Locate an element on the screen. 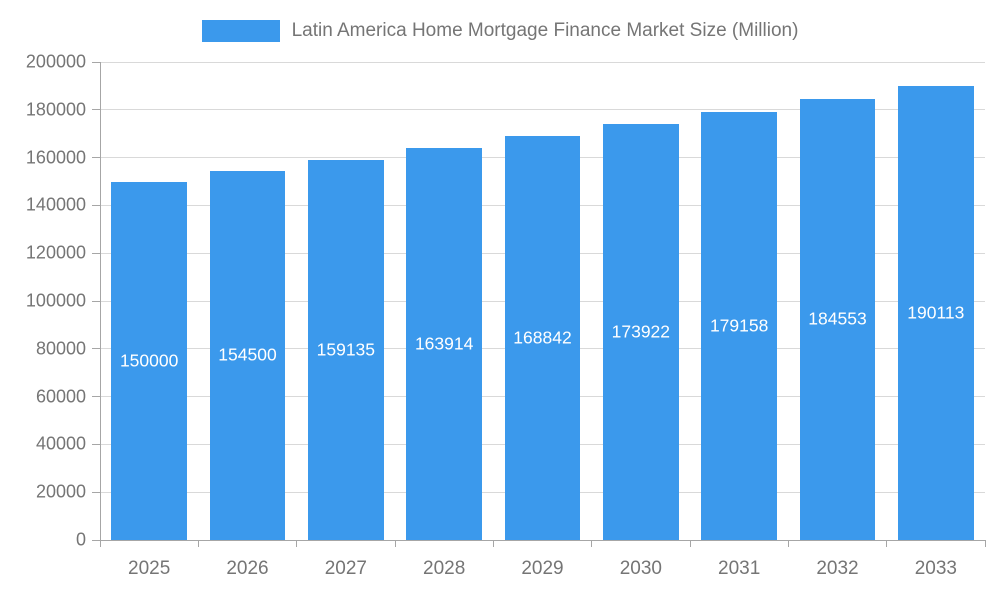 Image resolution: width=1000 pixels, height=600 pixels. bar-value-label-2033: 190113 is located at coordinates (936, 312).